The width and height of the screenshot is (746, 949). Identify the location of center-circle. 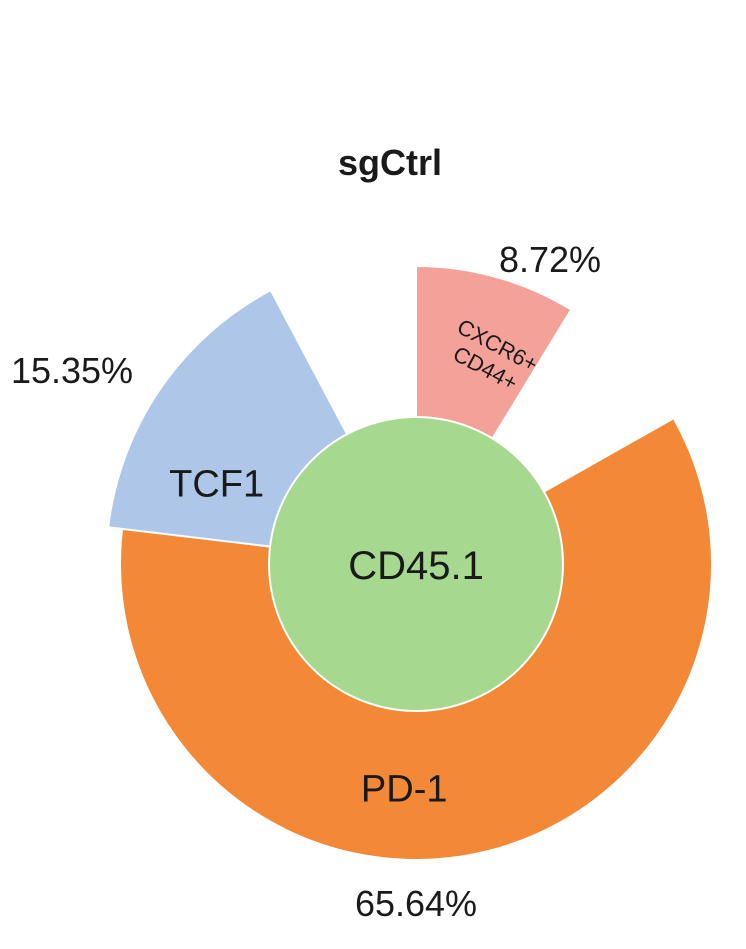
(416, 564).